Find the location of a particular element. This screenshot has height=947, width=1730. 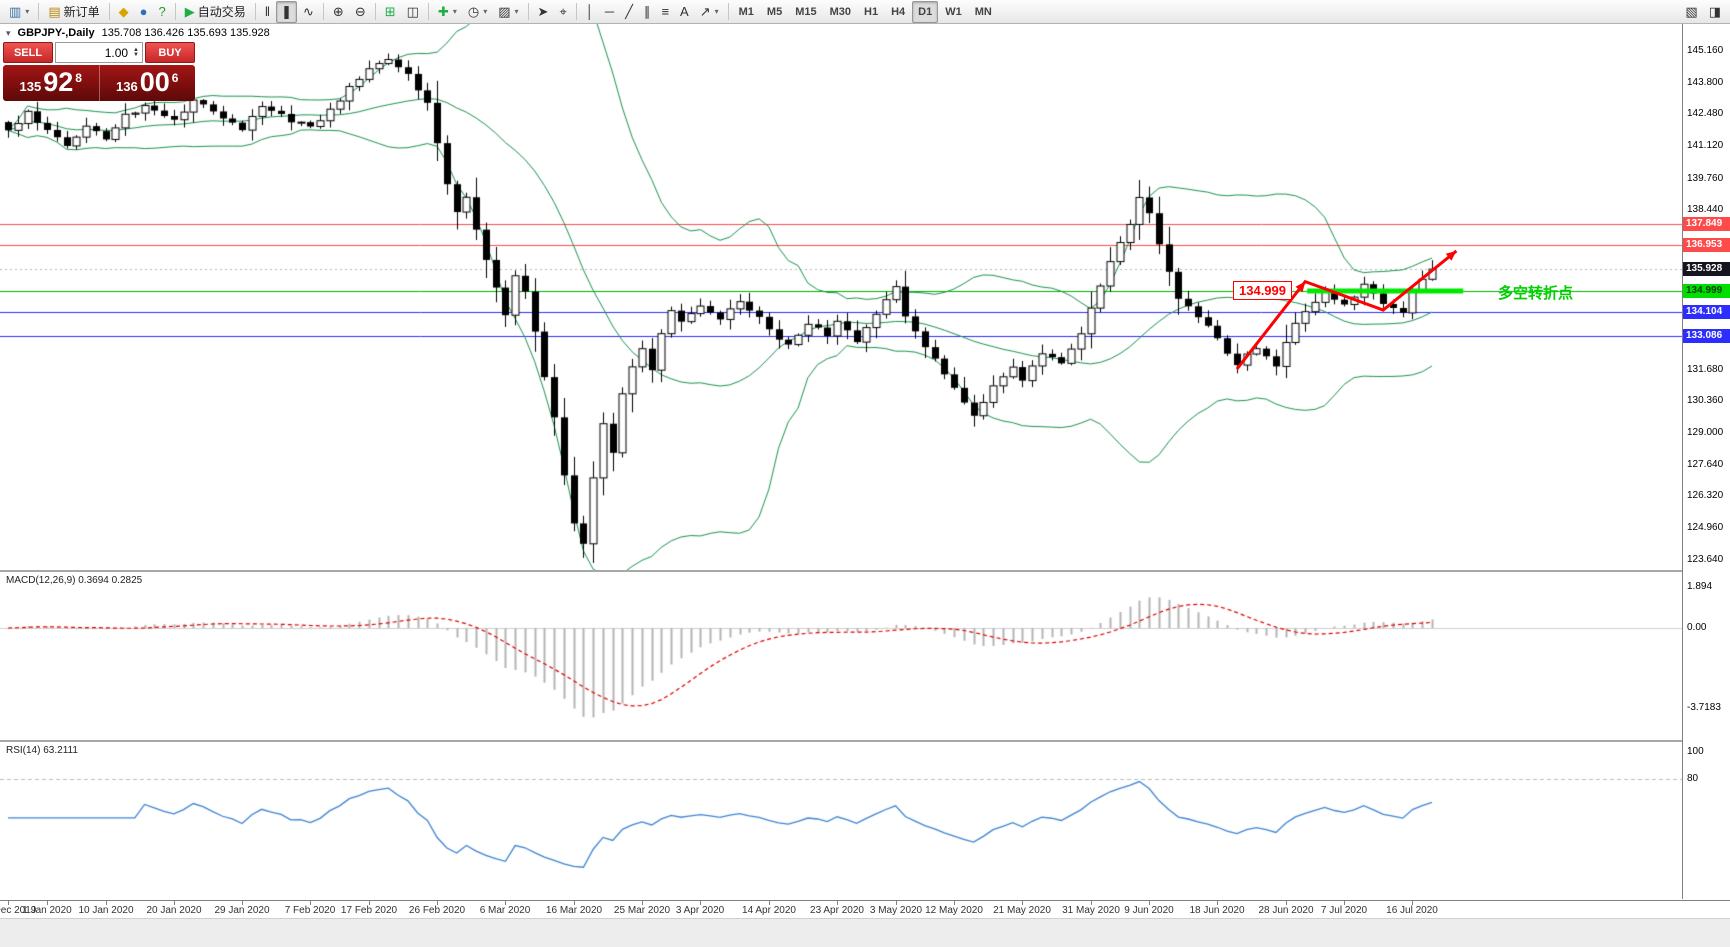

date-label: 3 Apr 2020 is located at coordinates (700, 910).